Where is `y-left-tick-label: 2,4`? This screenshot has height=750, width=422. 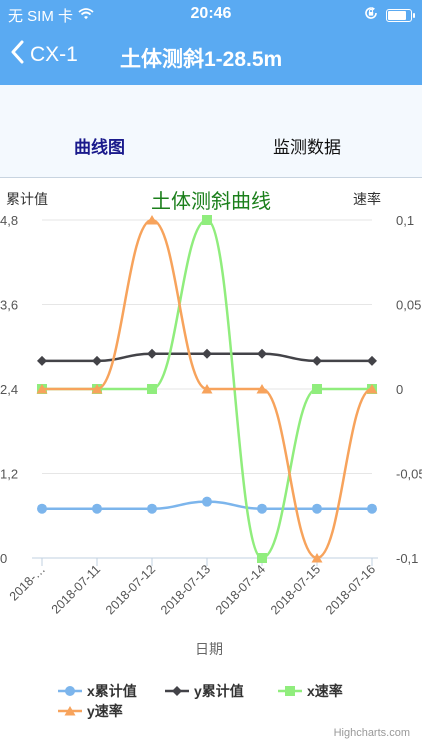
y-left-tick-label: 2,4 is located at coordinates (9, 389).